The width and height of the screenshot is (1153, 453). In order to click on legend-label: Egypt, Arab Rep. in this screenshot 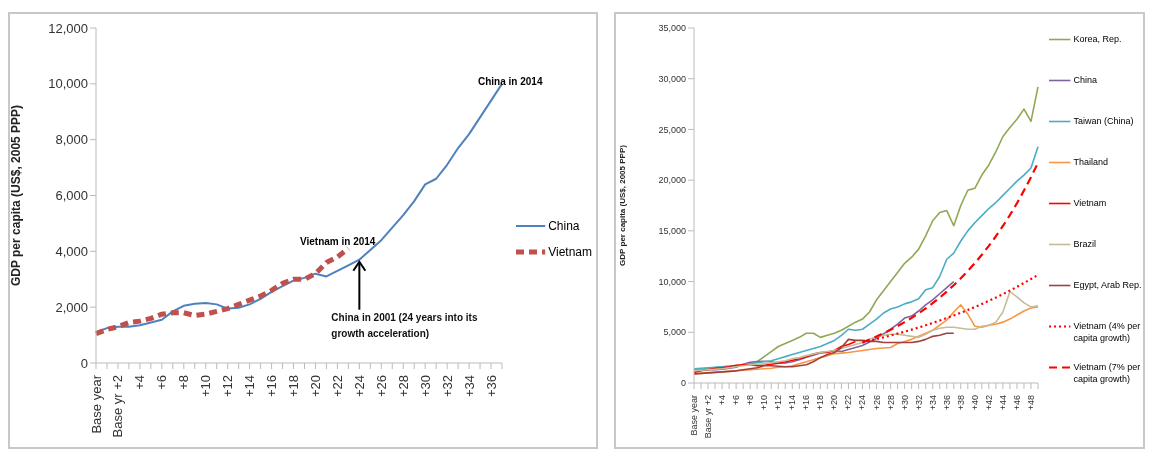, I will do `click(1108, 286)`.